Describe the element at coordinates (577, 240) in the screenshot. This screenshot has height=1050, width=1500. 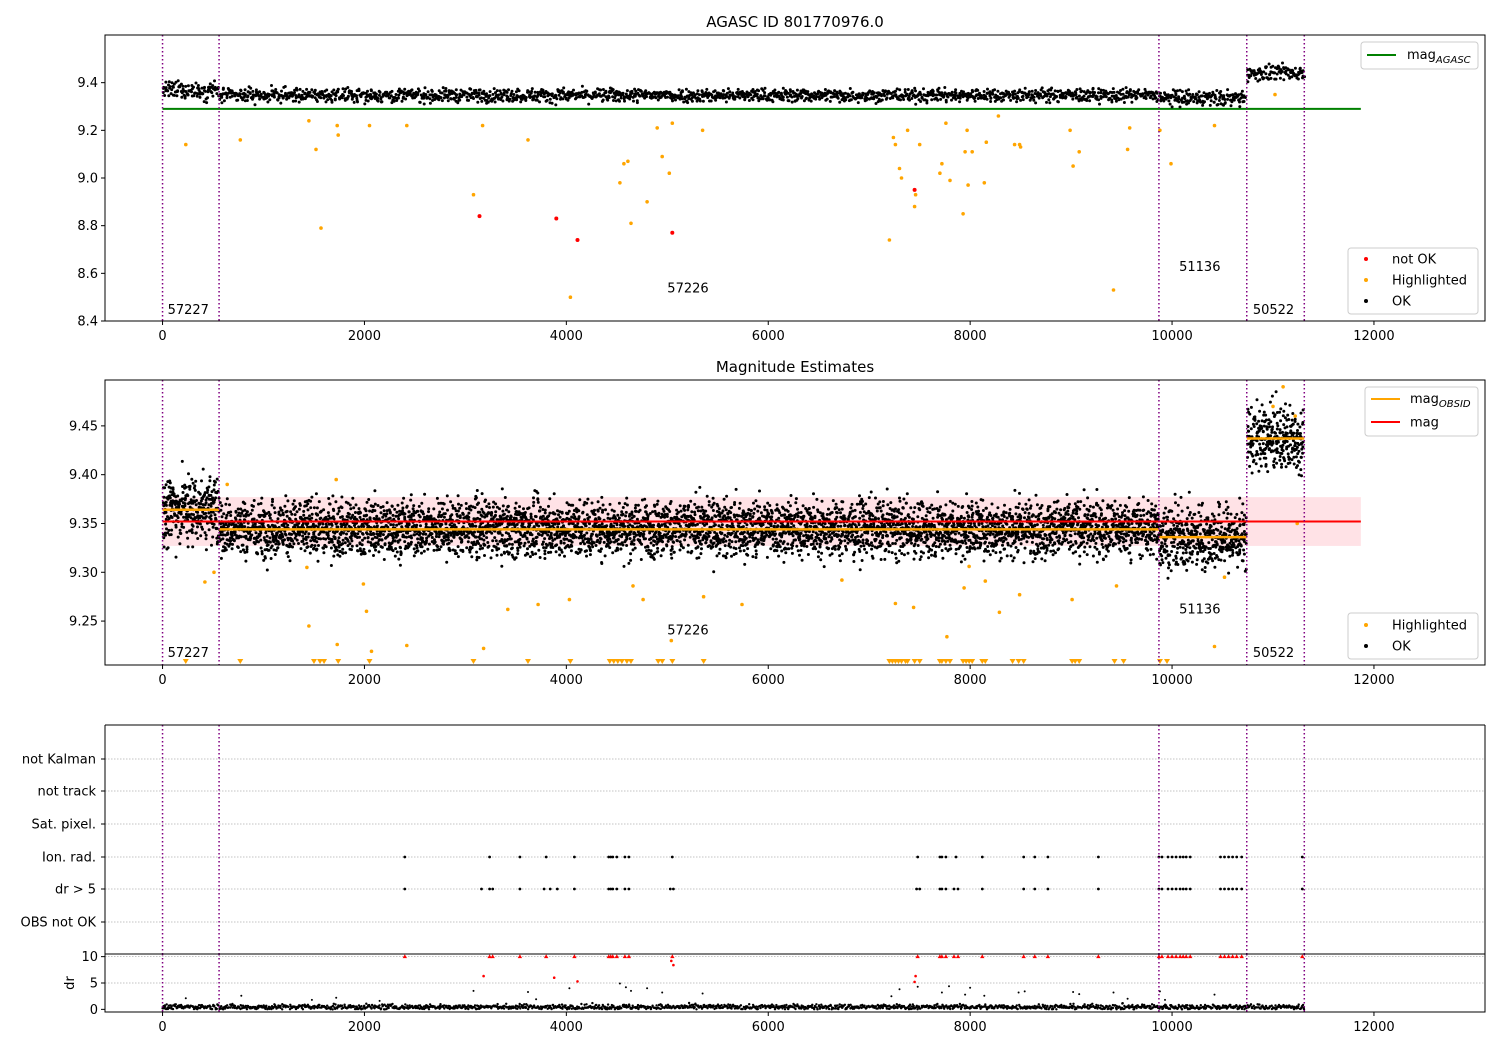
I see `not-ok-point` at that location.